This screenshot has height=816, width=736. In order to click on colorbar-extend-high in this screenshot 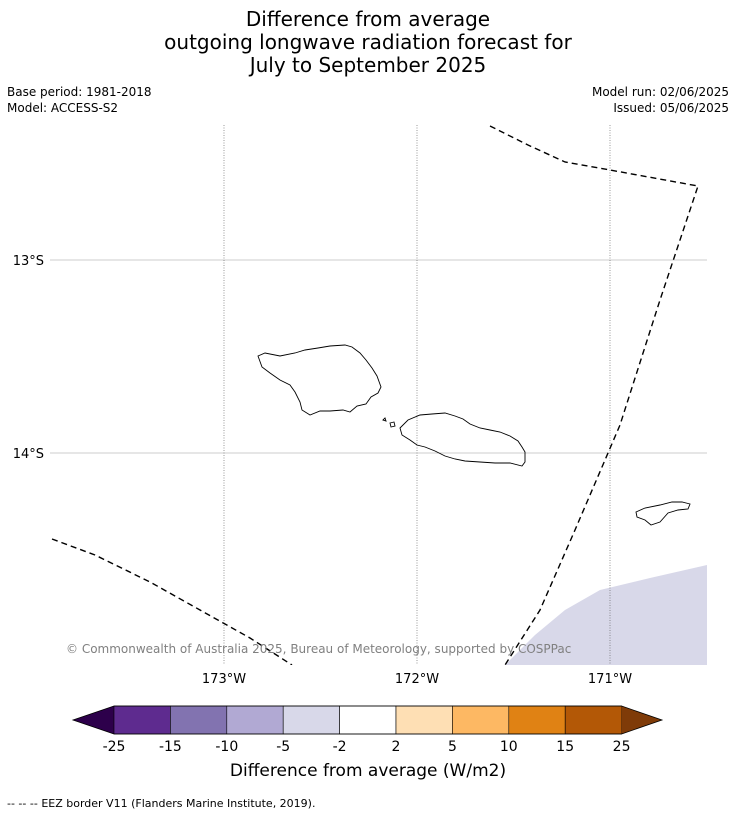, I will do `click(641, 720)`.